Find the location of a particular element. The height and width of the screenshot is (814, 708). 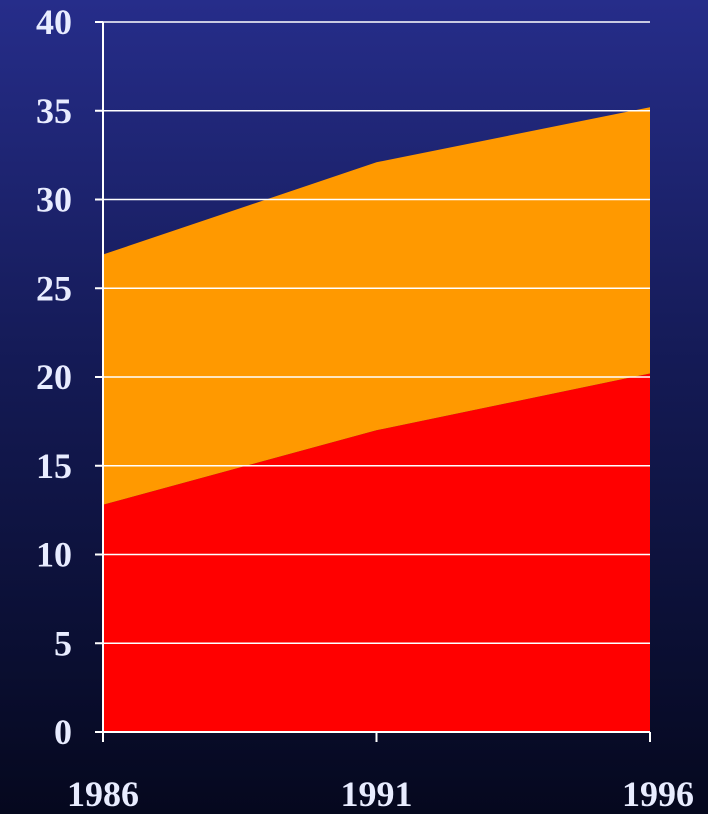

x-tick-label: 1996 is located at coordinates (658, 794).